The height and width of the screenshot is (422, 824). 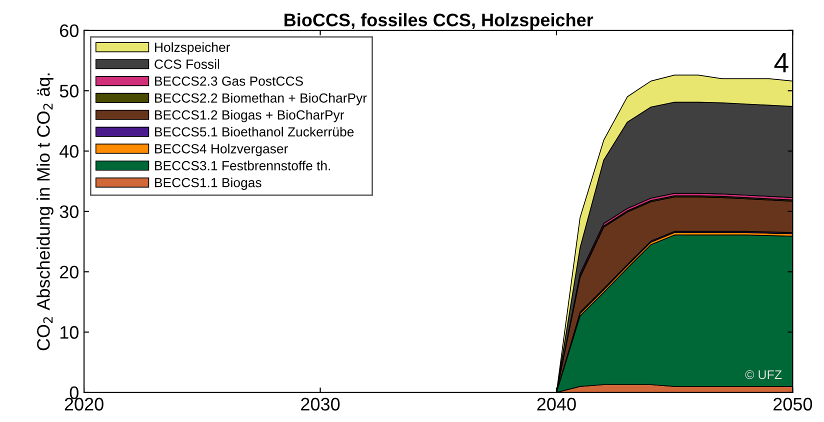 What do you see at coordinates (229, 81) in the screenshot?
I see `legend-label: BECCS2.3 Gas PostCCS` at bounding box center [229, 81].